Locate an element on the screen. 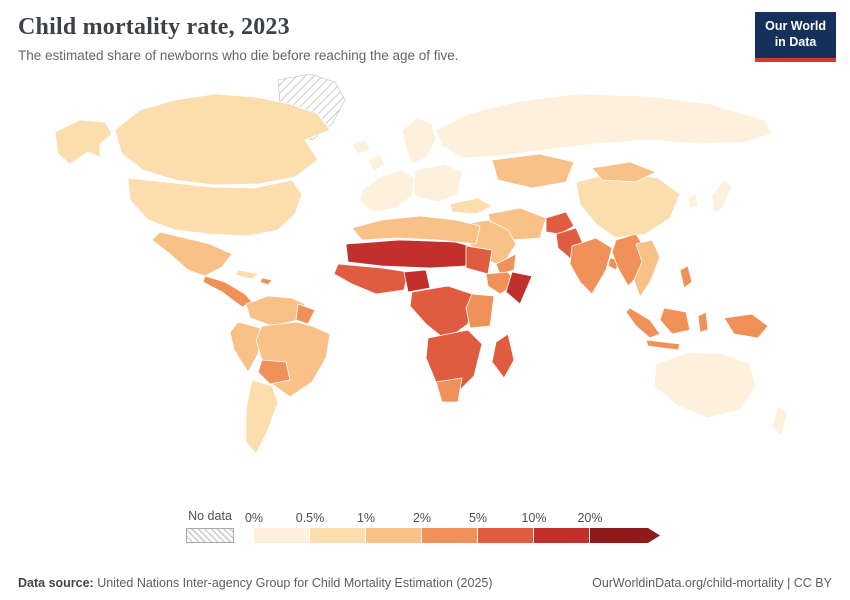  map-region-russia is located at coordinates (604, 126).